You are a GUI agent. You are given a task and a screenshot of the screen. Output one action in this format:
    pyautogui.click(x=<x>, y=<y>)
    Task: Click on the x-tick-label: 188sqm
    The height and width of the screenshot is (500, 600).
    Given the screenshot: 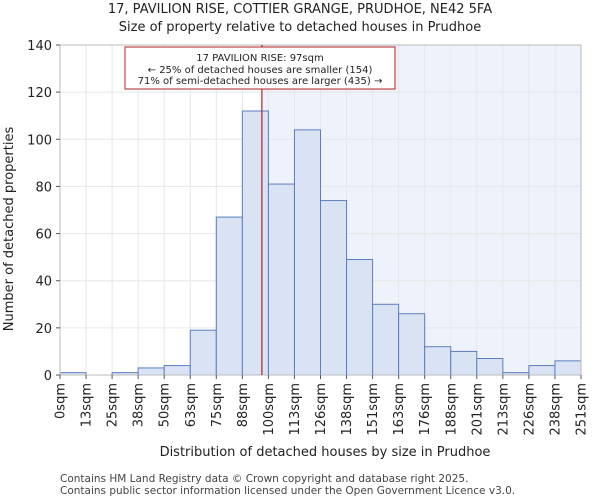 What is the action you would take?
    pyautogui.click(x=451, y=409)
    